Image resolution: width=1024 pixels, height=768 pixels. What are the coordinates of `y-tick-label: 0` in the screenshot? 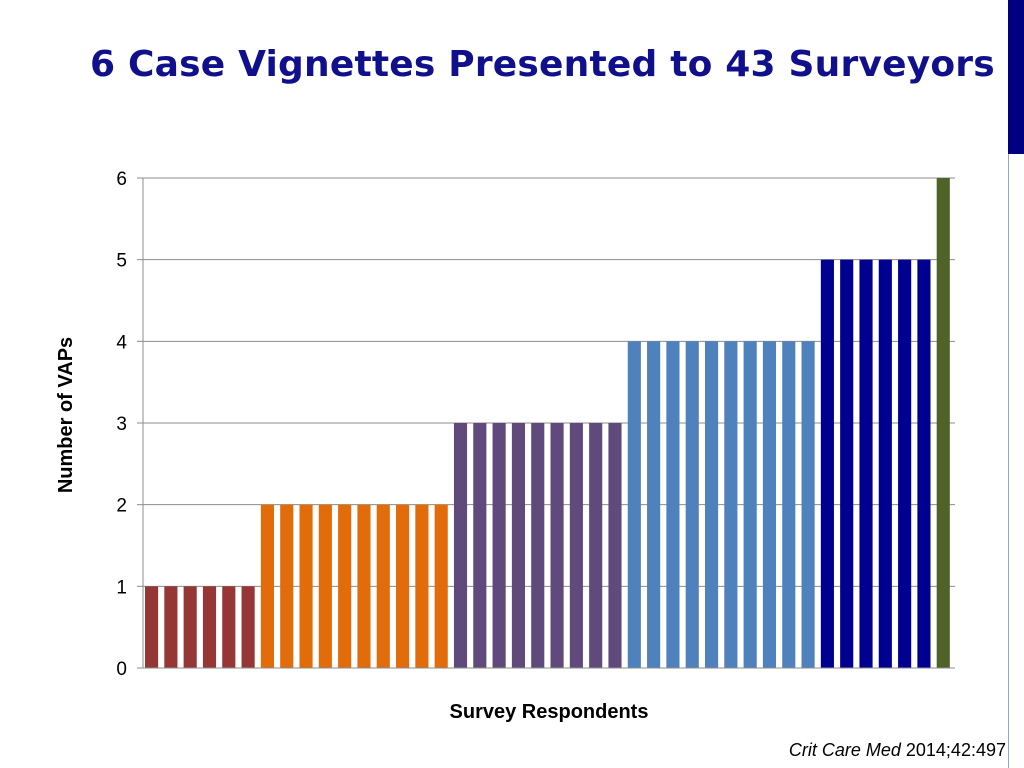 It's located at (121, 669).